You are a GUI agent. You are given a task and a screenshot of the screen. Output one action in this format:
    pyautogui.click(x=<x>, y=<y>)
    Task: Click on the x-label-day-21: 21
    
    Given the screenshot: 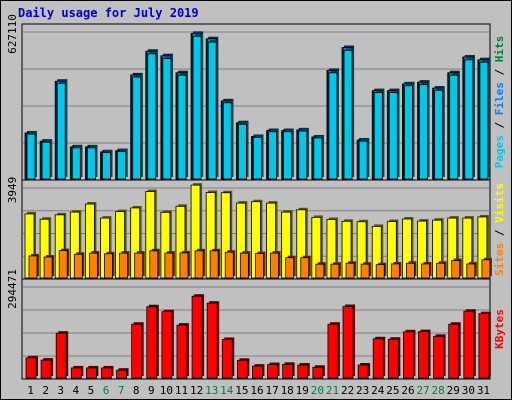 What is the action you would take?
    pyautogui.click(x=332, y=390)
    